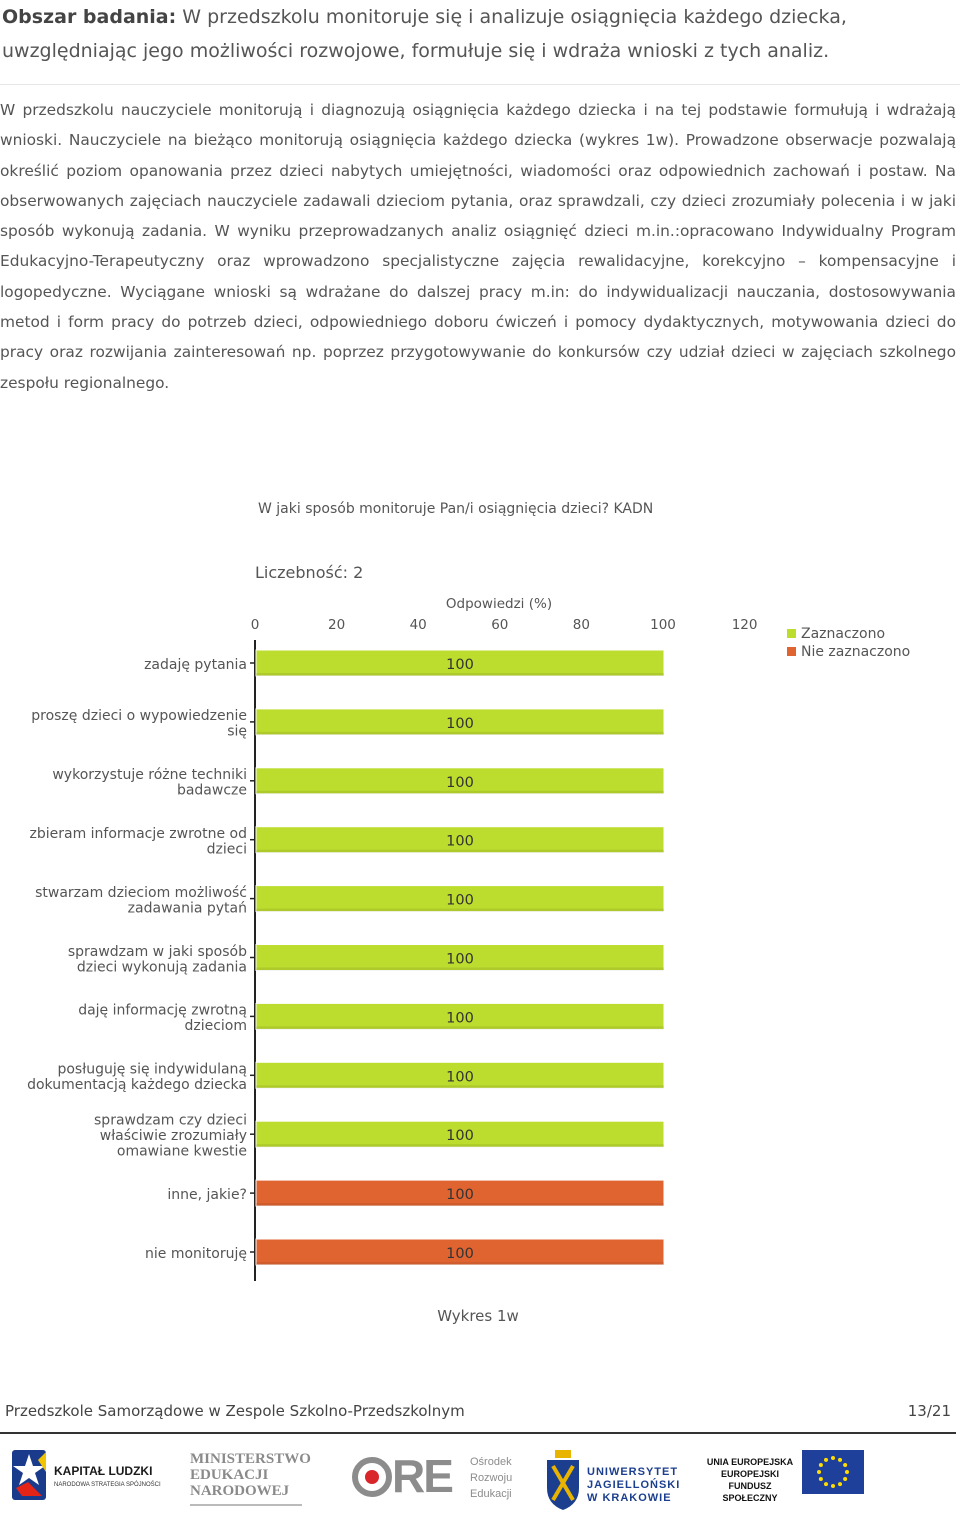 This screenshot has width=960, height=1523. I want to click on men-logo: MINISTERSTWO EDUKACJI NARODOWEJ, so click(253, 1479).